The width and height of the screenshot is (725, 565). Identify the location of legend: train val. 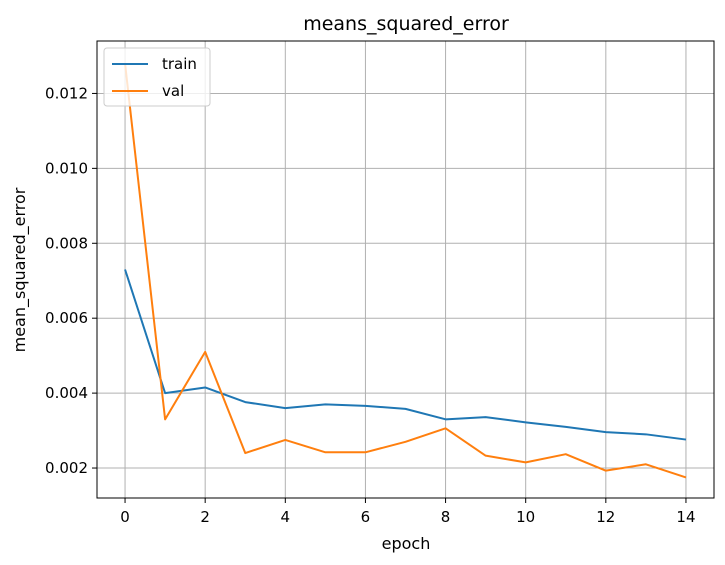
(157, 77).